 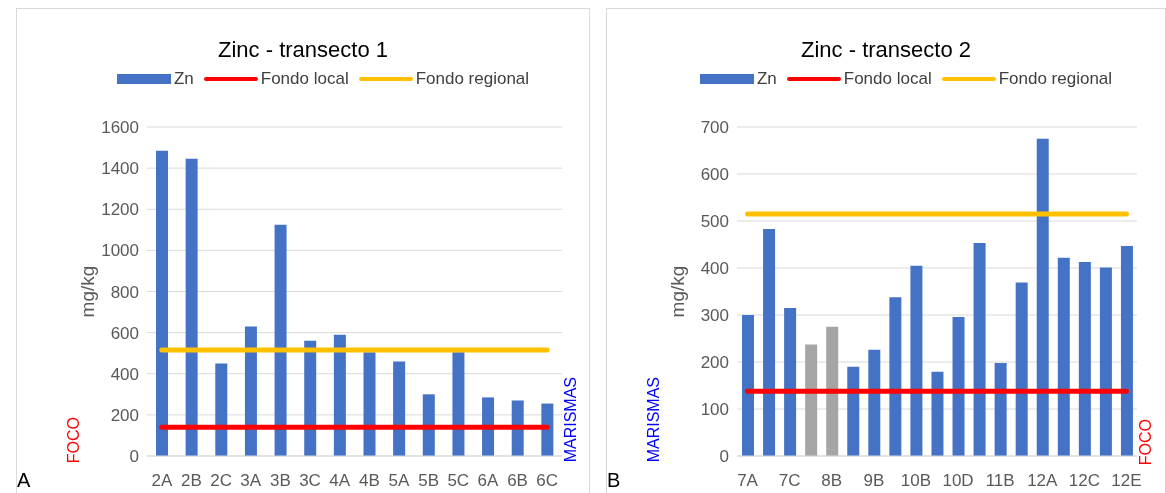 What do you see at coordinates (614, 480) in the screenshot?
I see `text: B` at bounding box center [614, 480].